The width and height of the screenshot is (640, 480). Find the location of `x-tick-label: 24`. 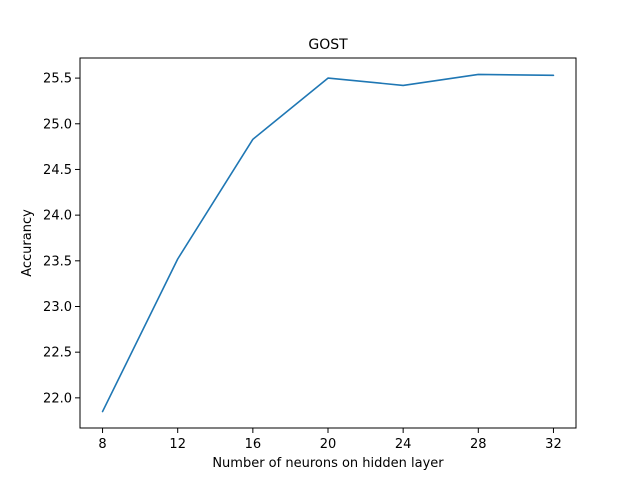

x-tick-label: 24 is located at coordinates (403, 444).